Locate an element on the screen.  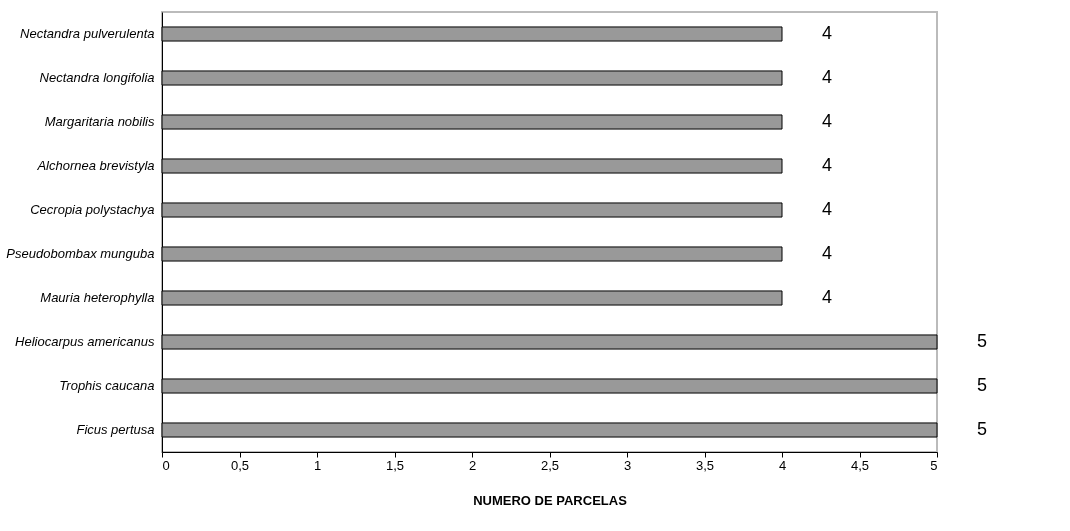
x-tick-label: 2 is located at coordinates (472, 465).